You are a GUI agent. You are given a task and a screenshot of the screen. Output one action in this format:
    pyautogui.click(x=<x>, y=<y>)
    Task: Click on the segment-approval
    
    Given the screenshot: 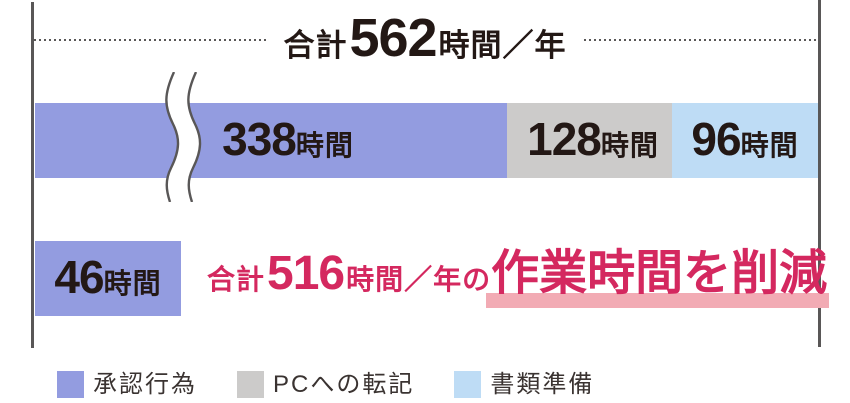 What is the action you would take?
    pyautogui.click(x=271, y=140)
    